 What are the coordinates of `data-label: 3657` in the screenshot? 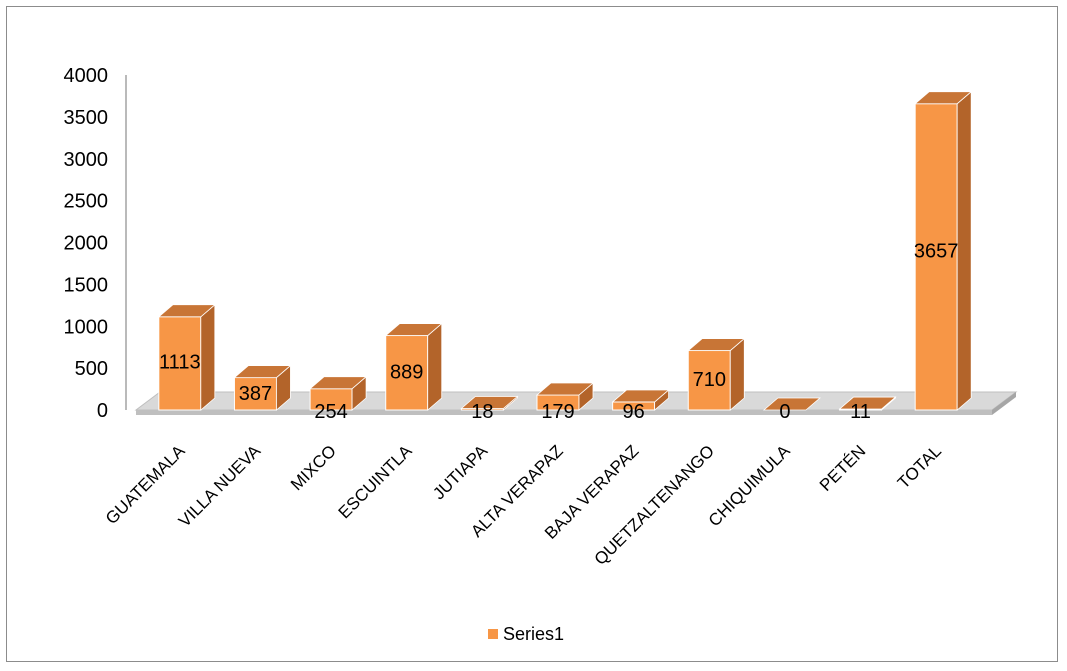 It's located at (936, 252).